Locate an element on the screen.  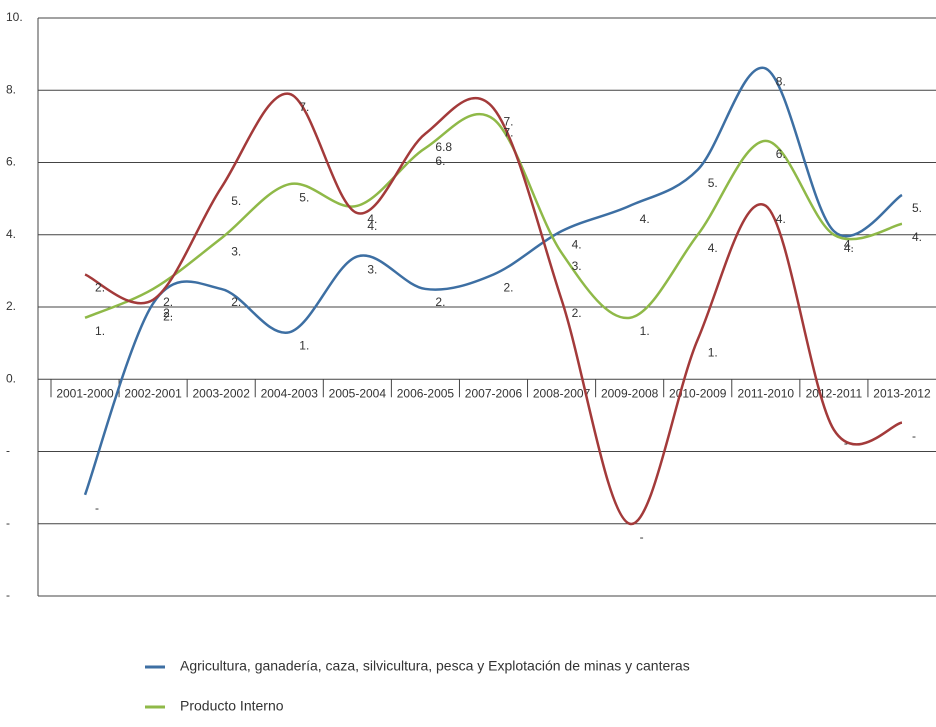
x-tick-label: 2001-2000 is located at coordinates (85, 393).